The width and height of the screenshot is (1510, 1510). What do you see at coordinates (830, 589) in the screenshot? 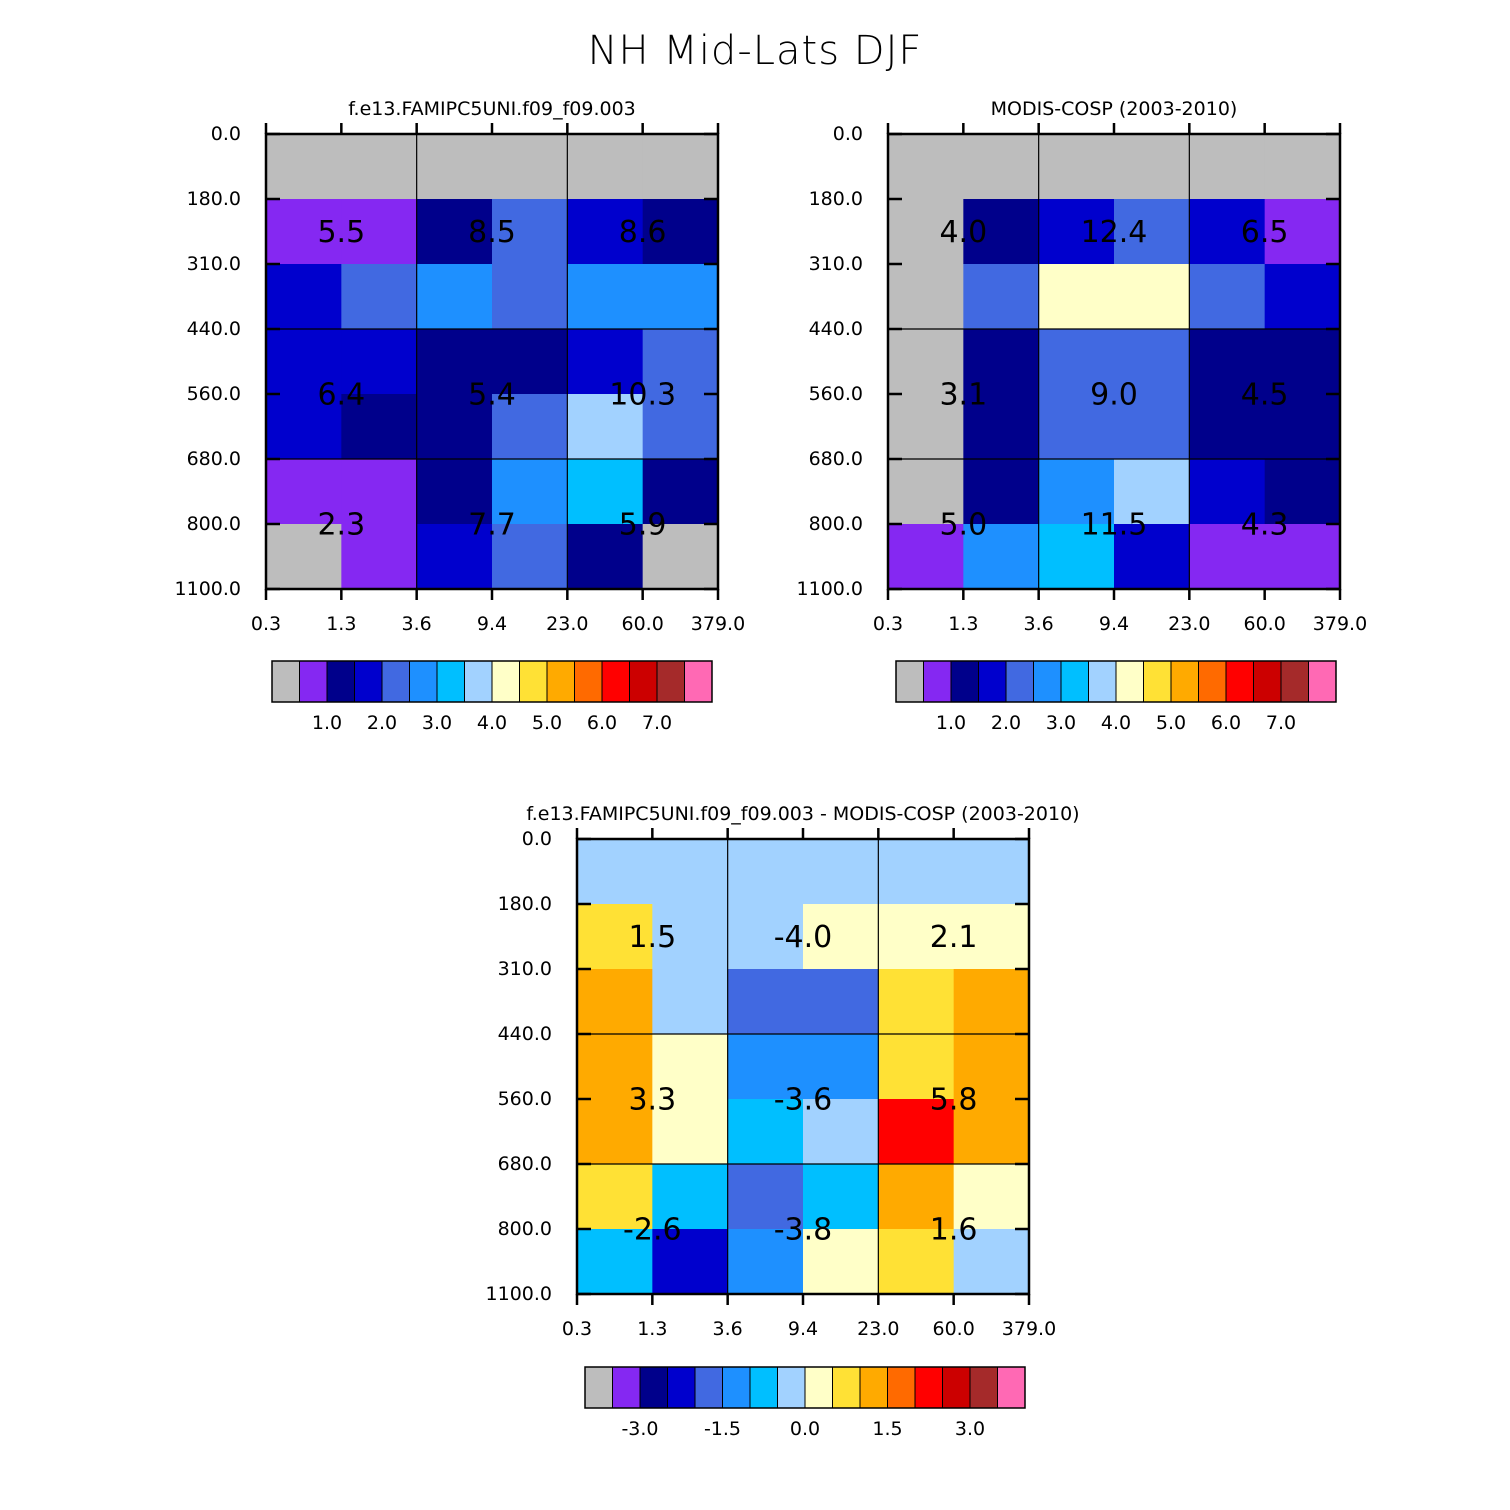
I see `y-tick-label: 1100.0` at bounding box center [830, 589].